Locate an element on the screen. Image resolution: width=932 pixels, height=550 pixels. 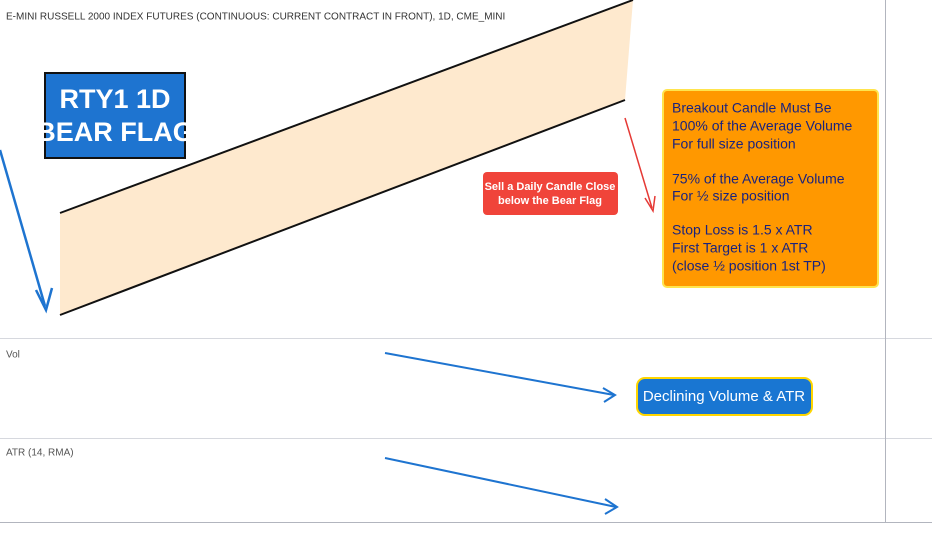
atr-arrow is located at coordinates (501, 486).